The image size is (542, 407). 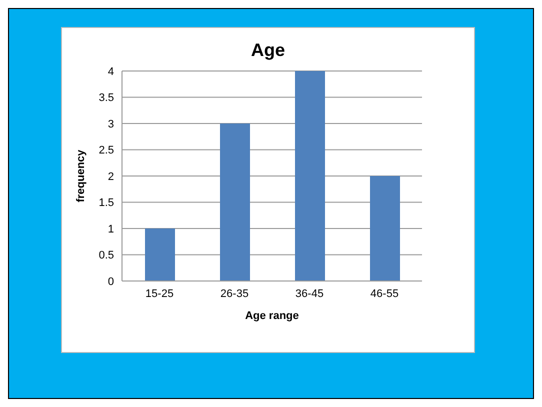 What do you see at coordinates (272, 316) in the screenshot?
I see `x-axis-title: Age range` at bounding box center [272, 316].